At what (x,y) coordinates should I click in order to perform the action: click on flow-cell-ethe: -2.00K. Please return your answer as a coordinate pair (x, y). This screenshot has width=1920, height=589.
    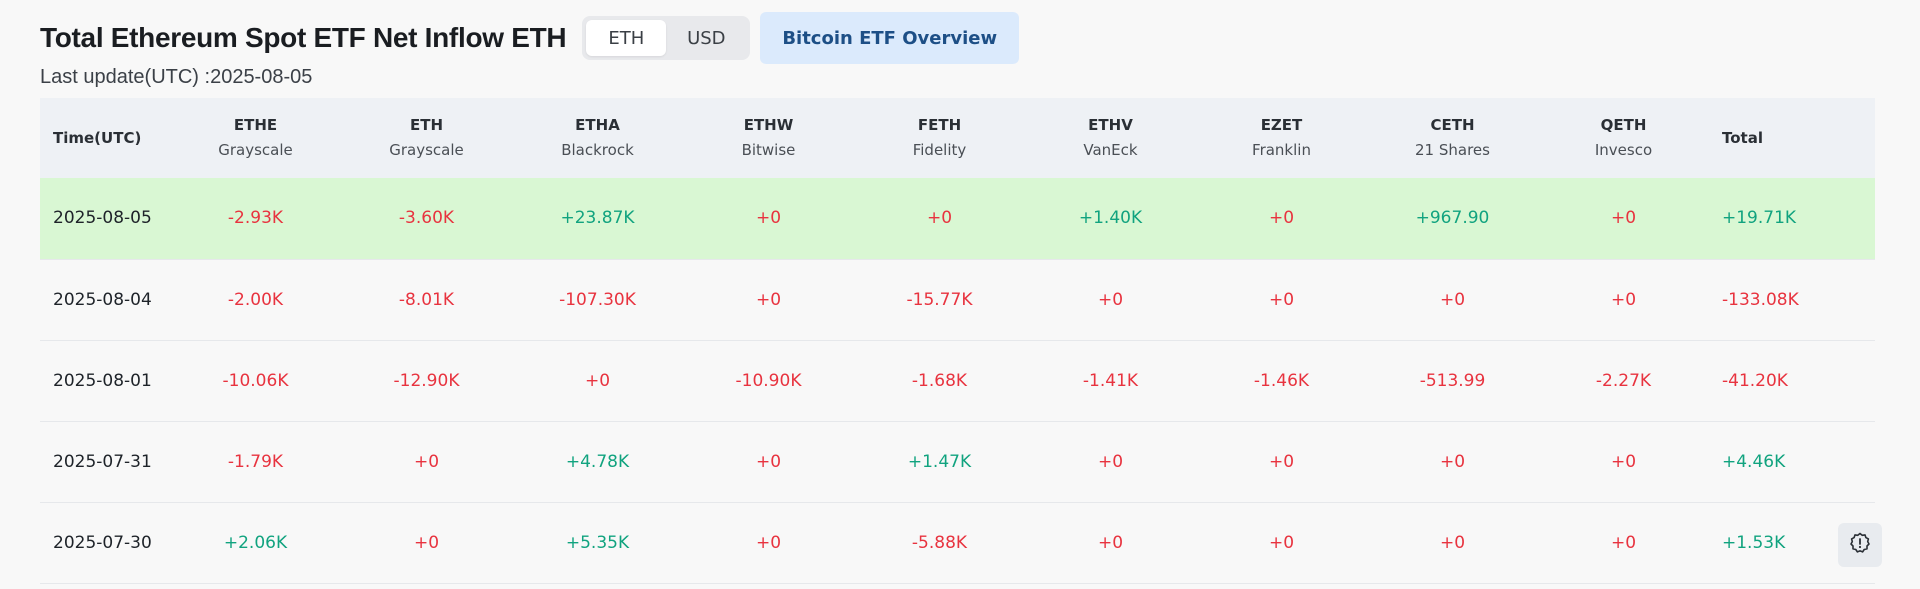
    Looking at the image, I should click on (255, 299).